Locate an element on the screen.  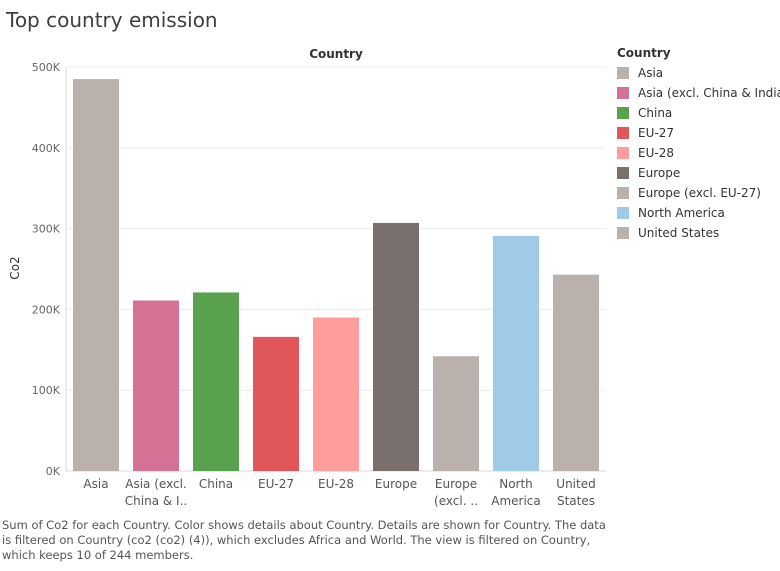
legend-label: EU-28 is located at coordinates (656, 153).